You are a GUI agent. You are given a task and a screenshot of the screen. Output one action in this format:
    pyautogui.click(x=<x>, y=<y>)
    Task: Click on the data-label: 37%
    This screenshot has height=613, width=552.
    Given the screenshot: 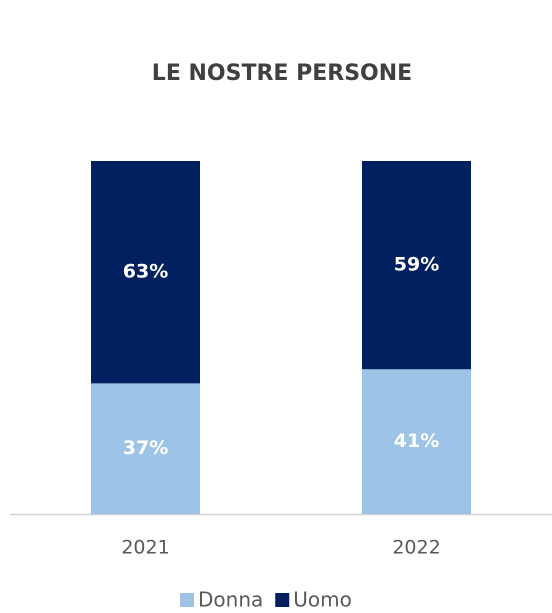 What is the action you would take?
    pyautogui.click(x=145, y=448)
    